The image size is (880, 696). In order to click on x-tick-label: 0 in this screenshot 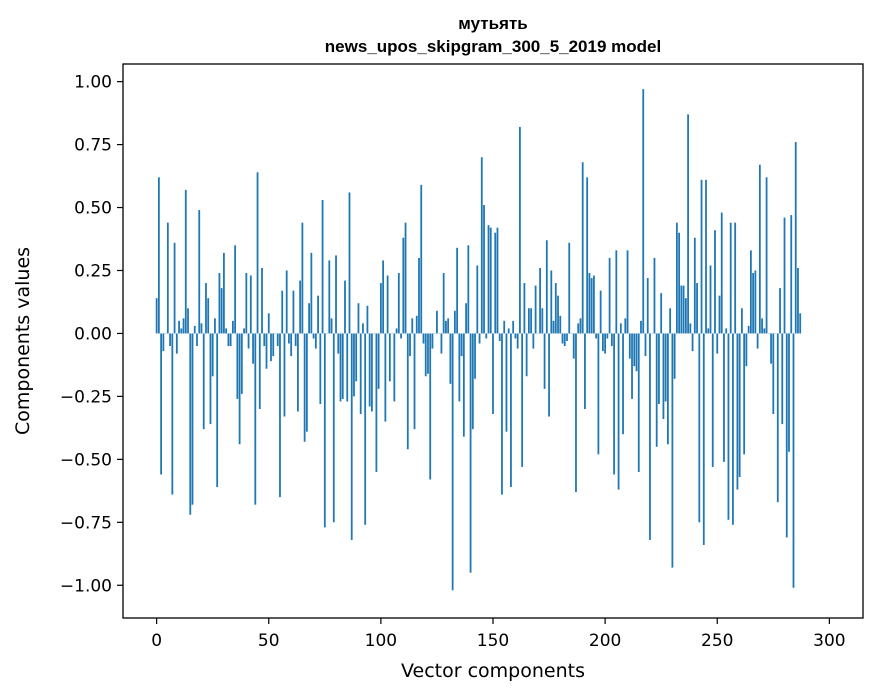, I will do `click(156, 641)`.